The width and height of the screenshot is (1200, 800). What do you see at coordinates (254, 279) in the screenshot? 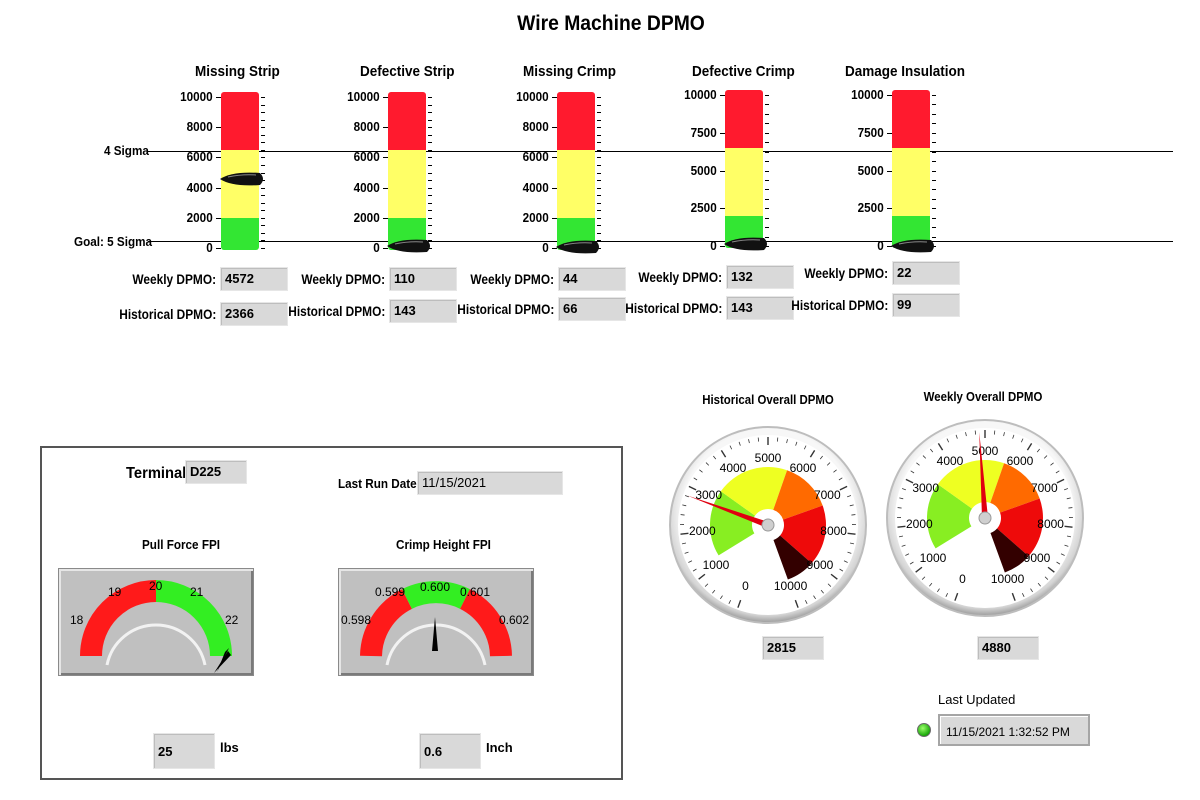
I see `weekly-dpmo-field: 4572` at bounding box center [254, 279].